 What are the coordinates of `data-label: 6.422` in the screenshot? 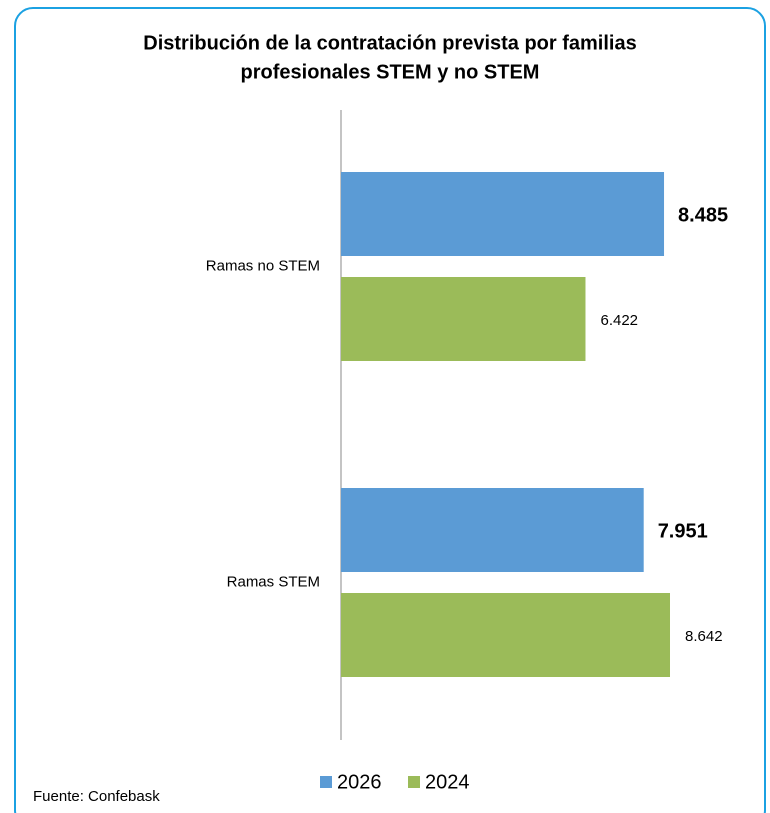 It's located at (619, 320).